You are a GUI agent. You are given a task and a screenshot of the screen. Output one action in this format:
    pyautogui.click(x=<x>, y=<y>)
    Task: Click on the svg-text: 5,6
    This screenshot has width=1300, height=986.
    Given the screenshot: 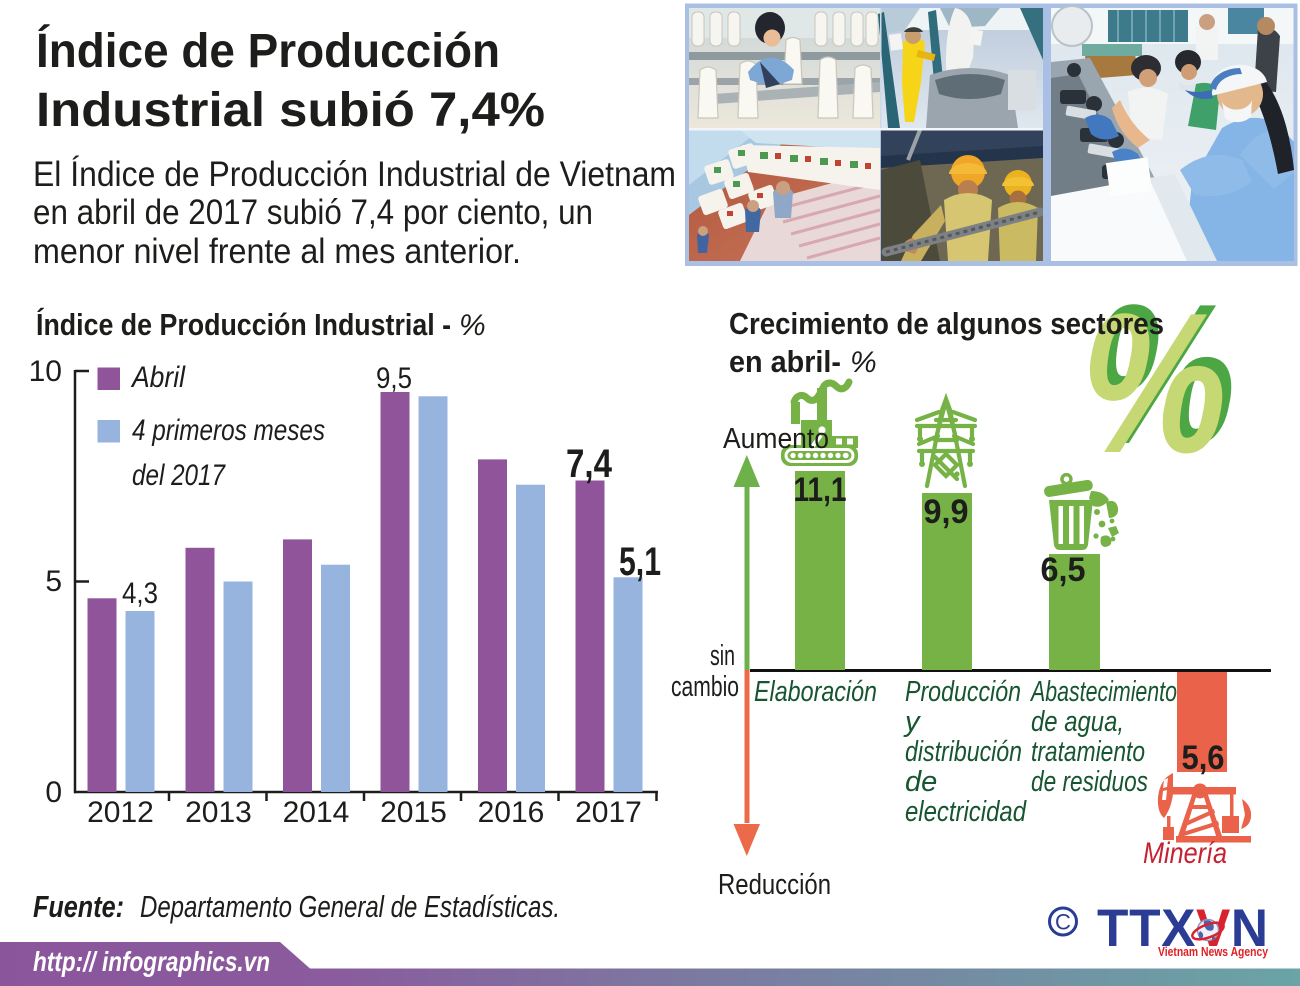 What is the action you would take?
    pyautogui.click(x=1203, y=758)
    